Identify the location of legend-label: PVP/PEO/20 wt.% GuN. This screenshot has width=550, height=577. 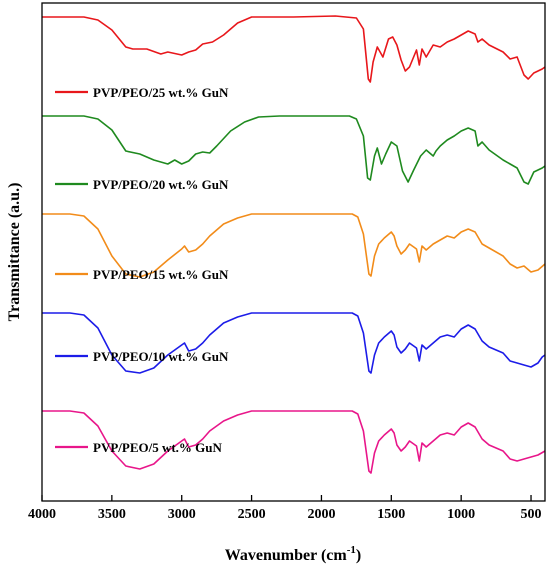
(161, 184).